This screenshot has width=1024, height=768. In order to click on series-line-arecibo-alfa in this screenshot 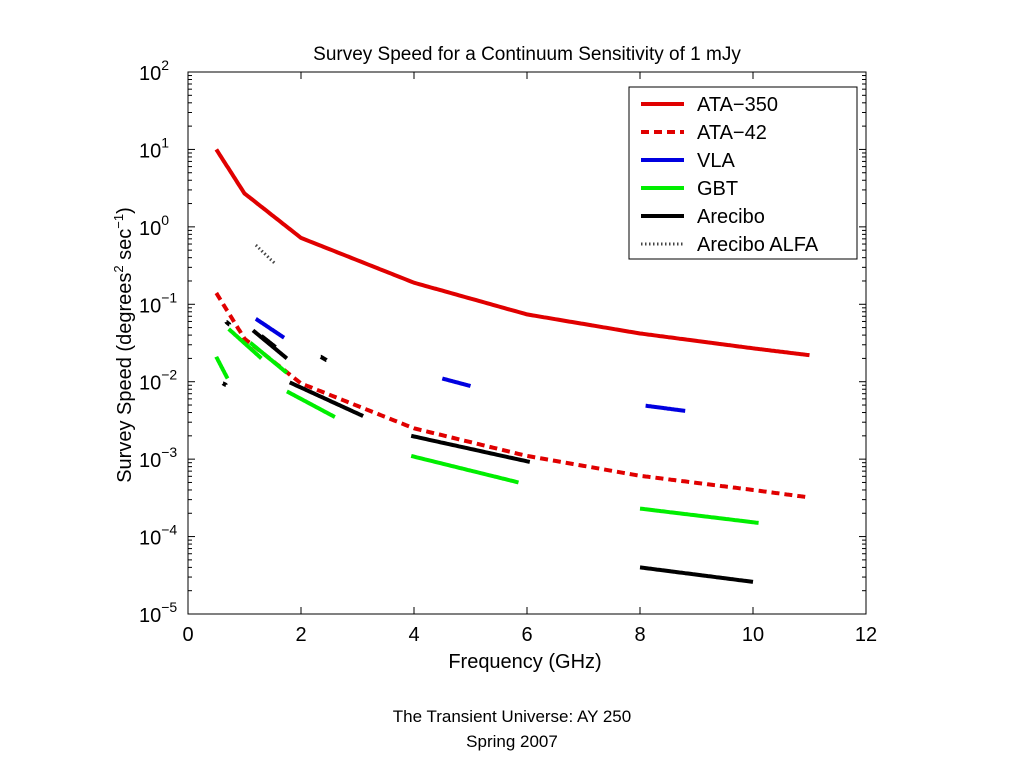, I will do `click(265, 255)`.